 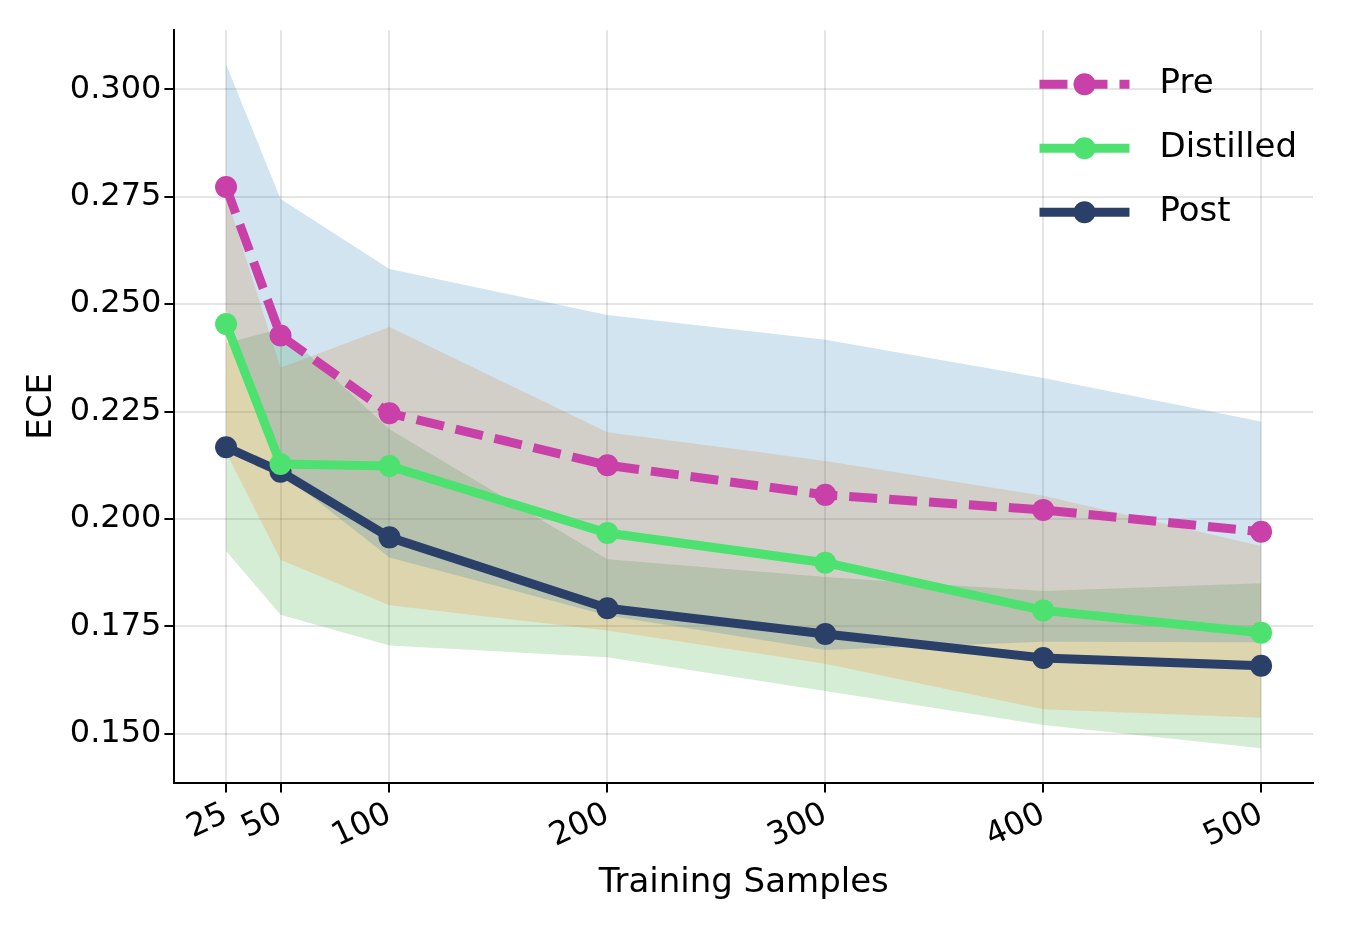 What do you see at coordinates (115, 730) in the screenshot?
I see `y-tick-label: 0.150` at bounding box center [115, 730].